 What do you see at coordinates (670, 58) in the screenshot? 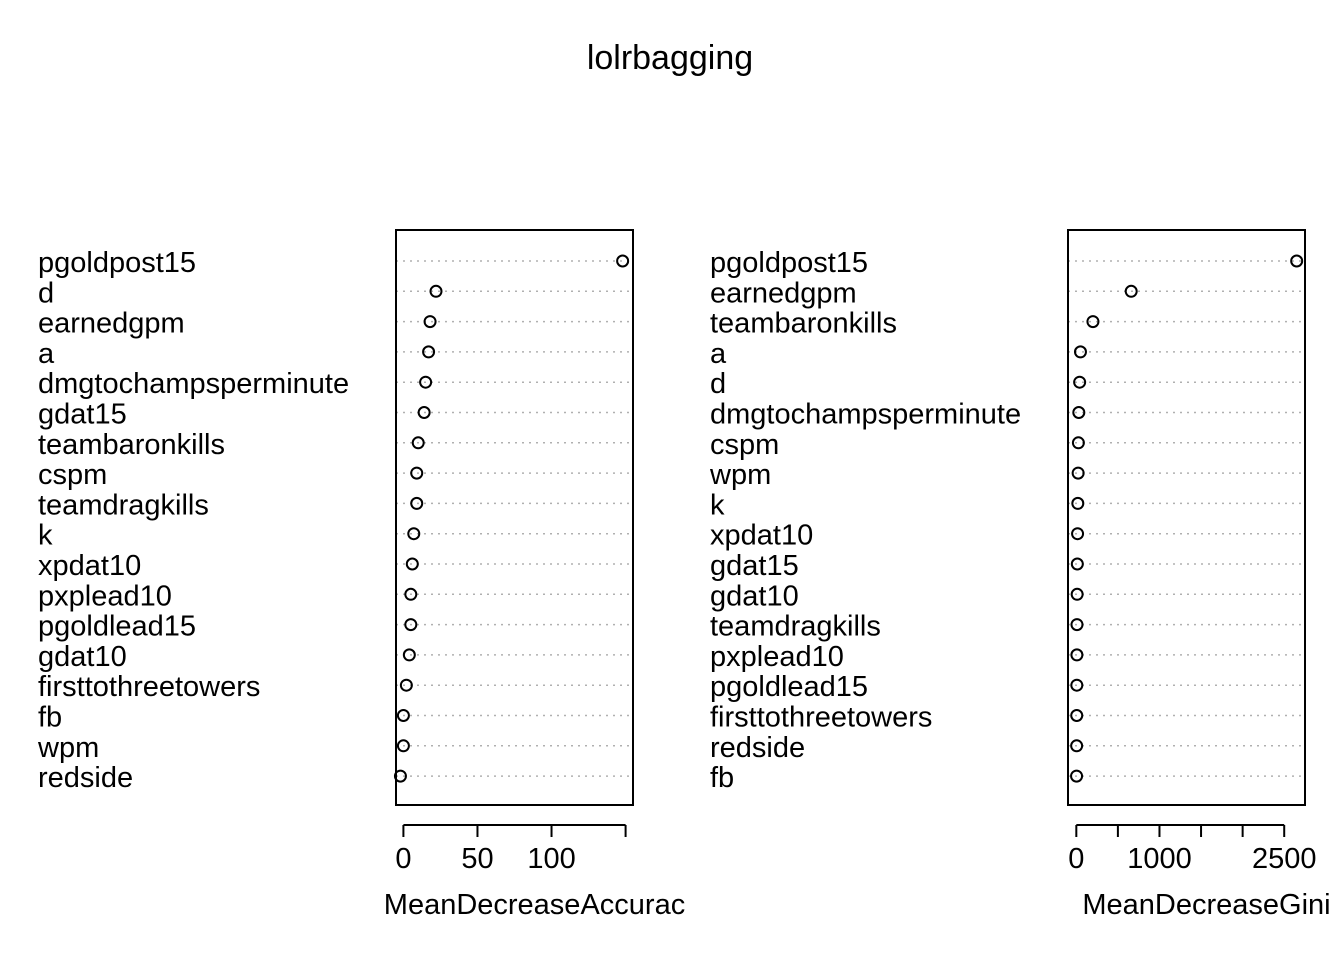
I see `chart-title: lolrbagging` at bounding box center [670, 58].